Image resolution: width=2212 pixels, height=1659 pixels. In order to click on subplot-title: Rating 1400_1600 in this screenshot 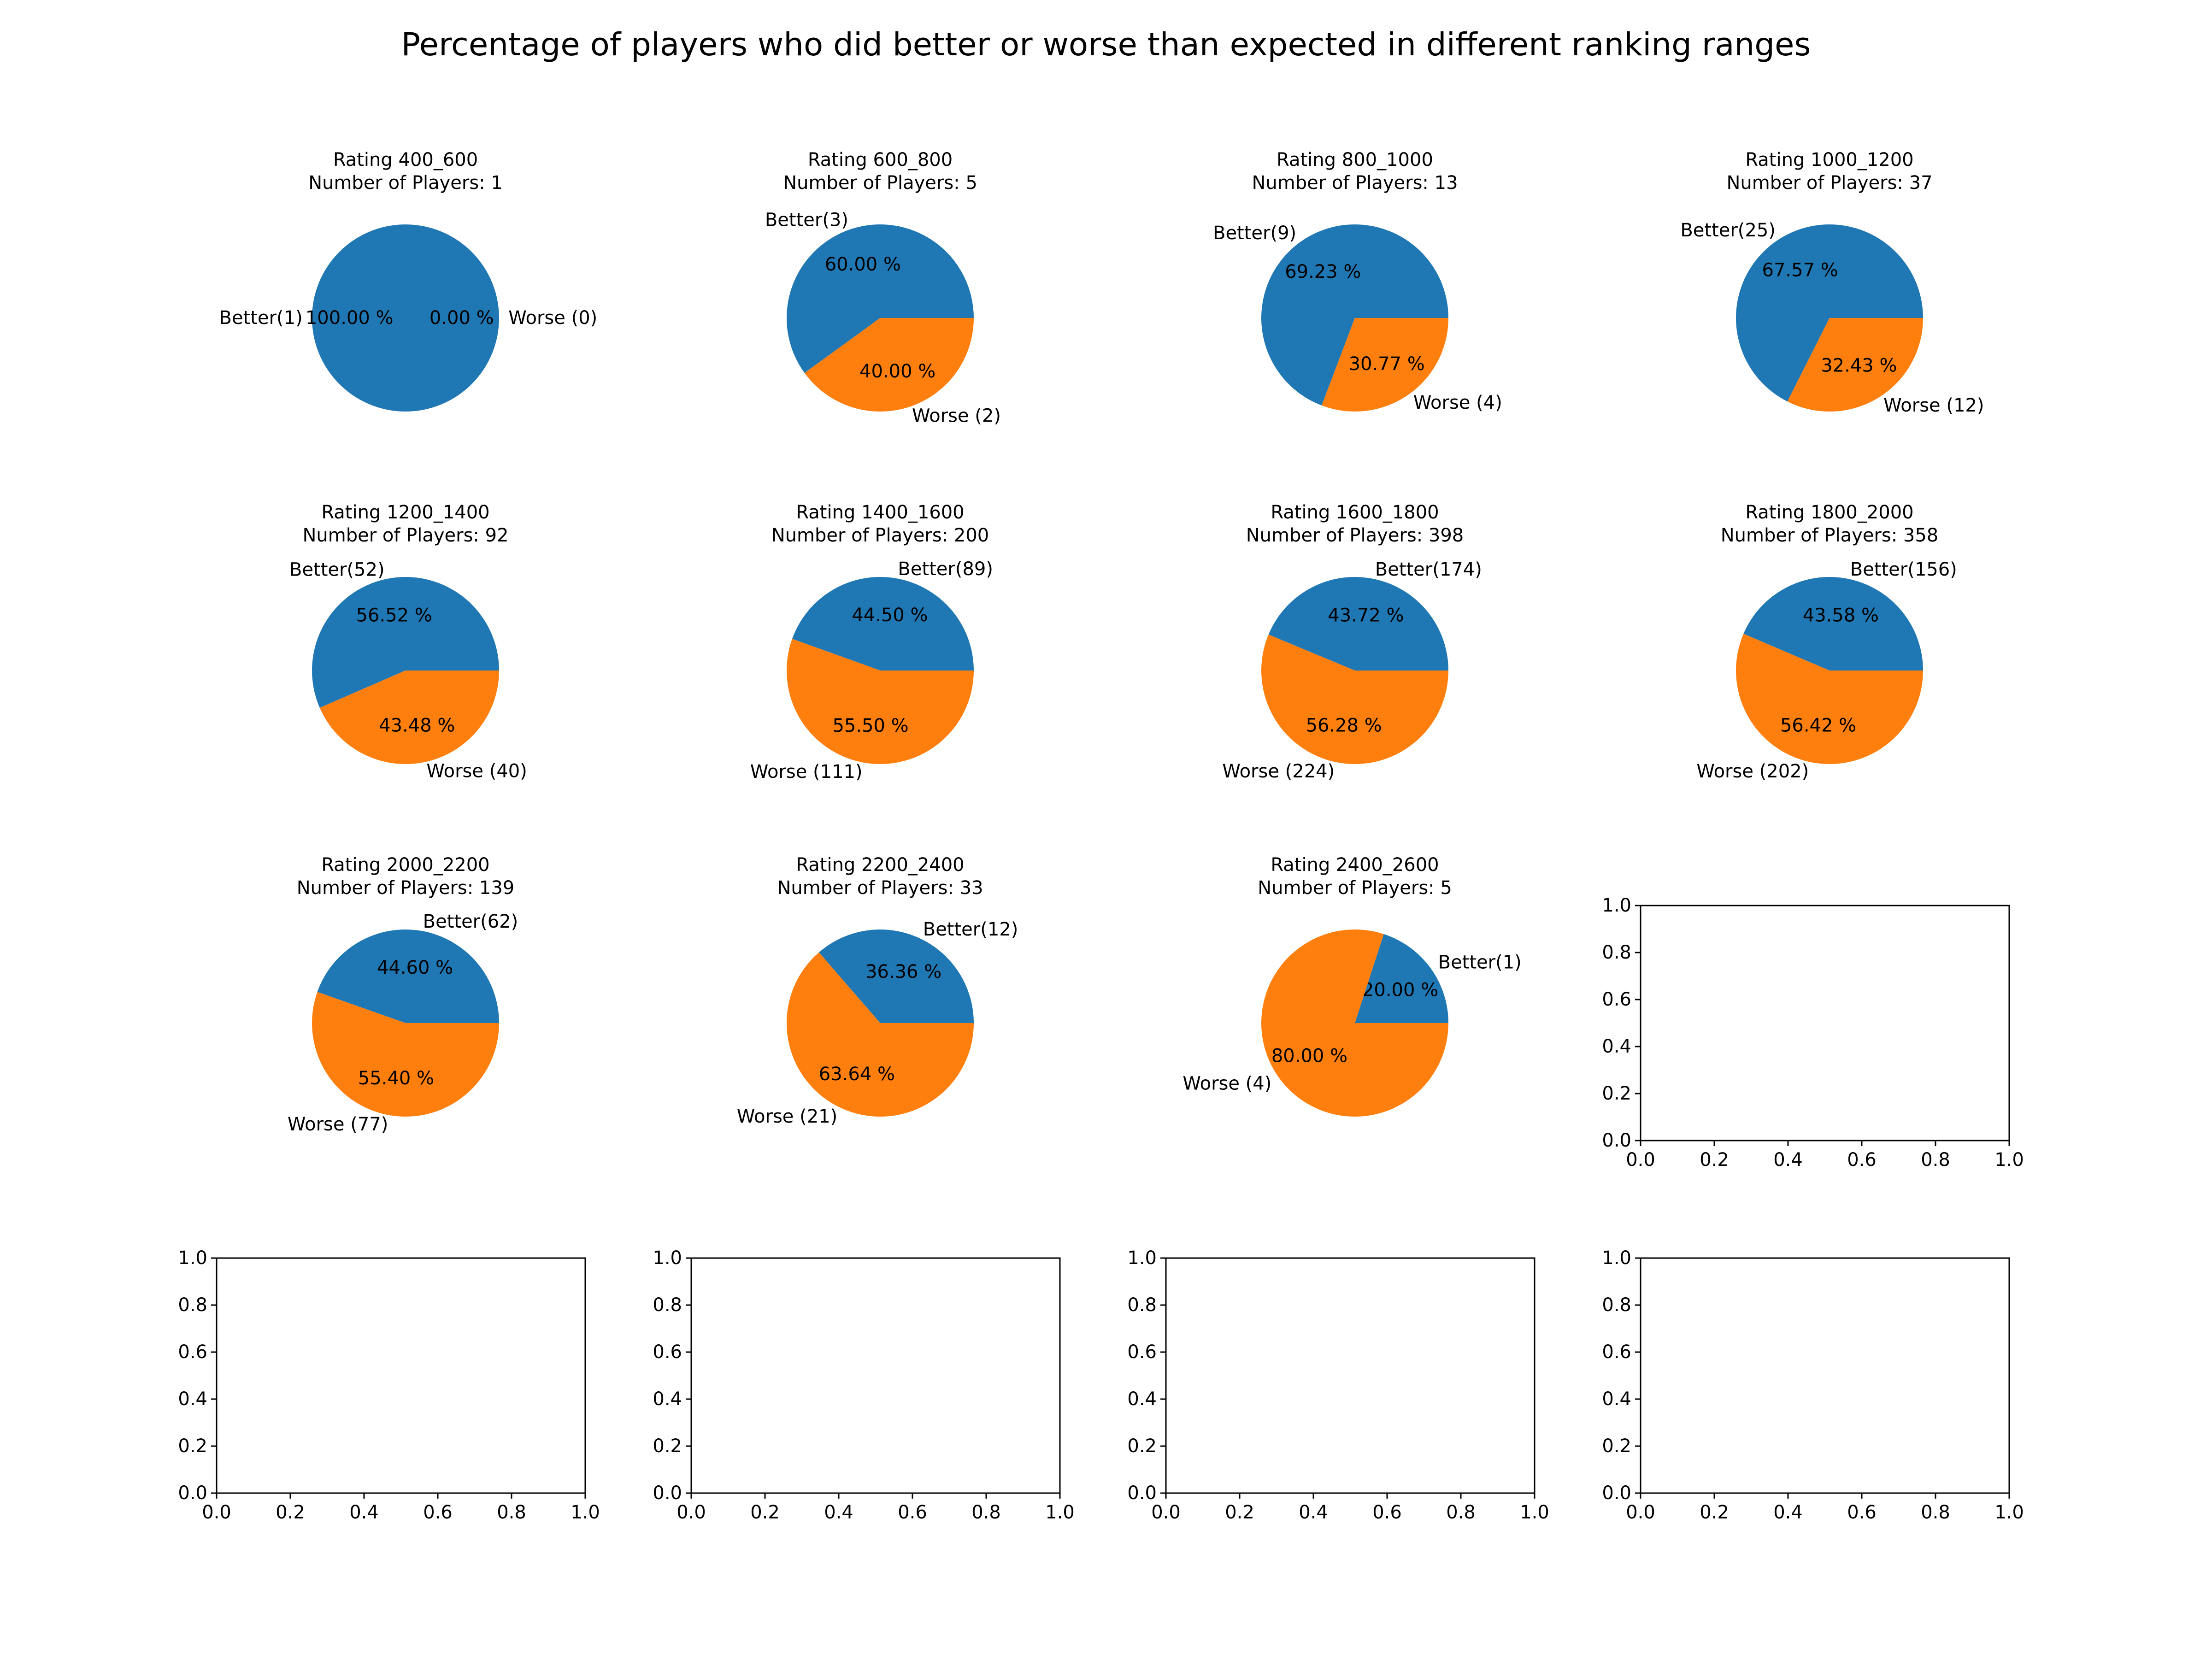, I will do `click(880, 512)`.